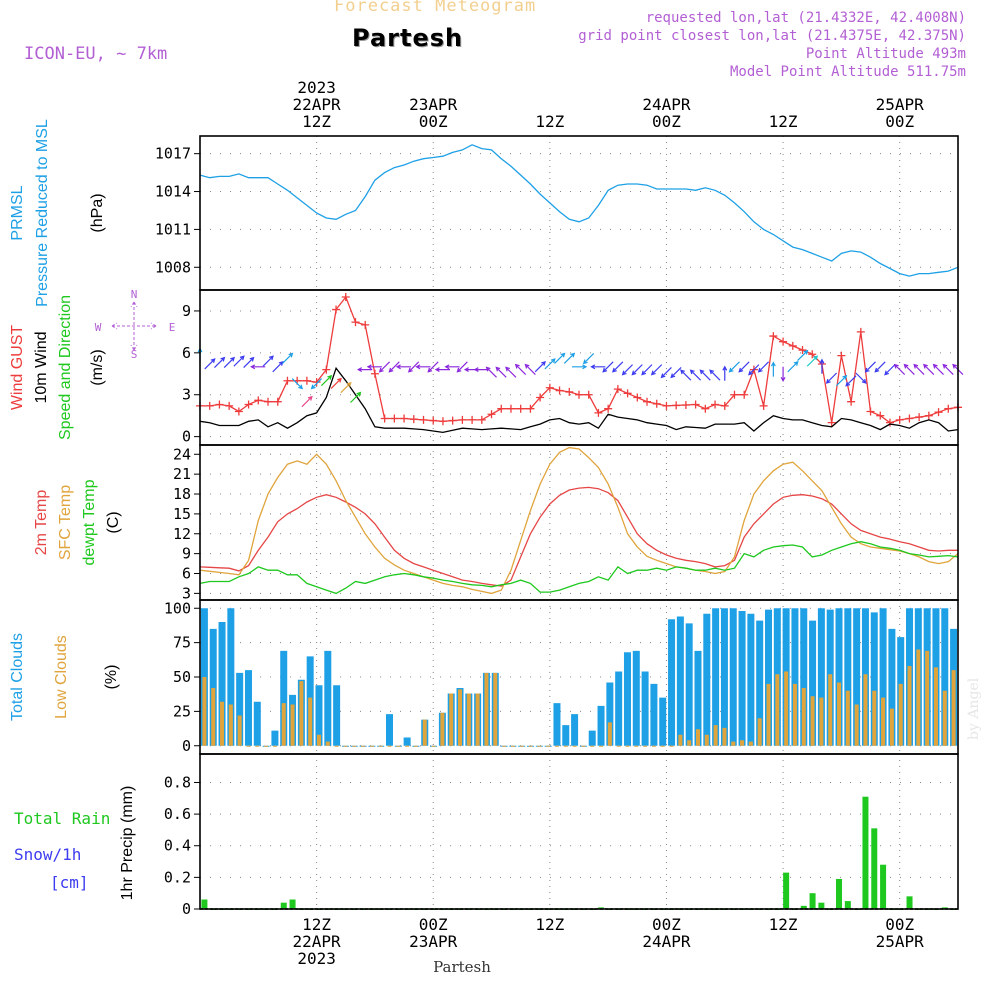 The width and height of the screenshot is (1000, 1000). I want to click on y-tick-label: 50, so click(182, 677).